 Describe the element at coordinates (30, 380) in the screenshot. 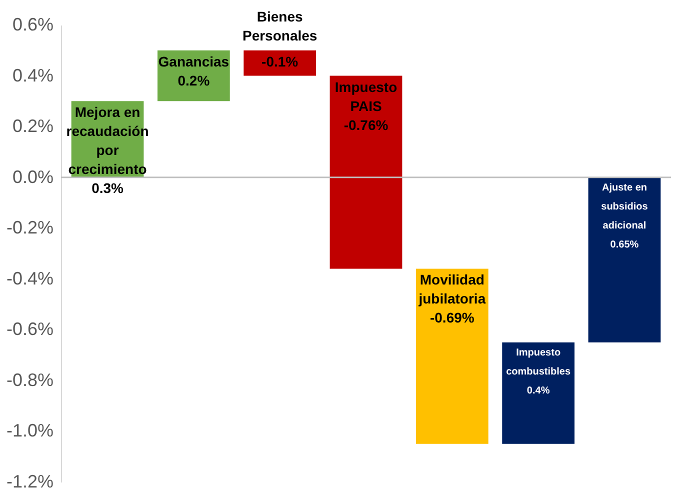

I see `y-tick-label: -0.8%` at that location.